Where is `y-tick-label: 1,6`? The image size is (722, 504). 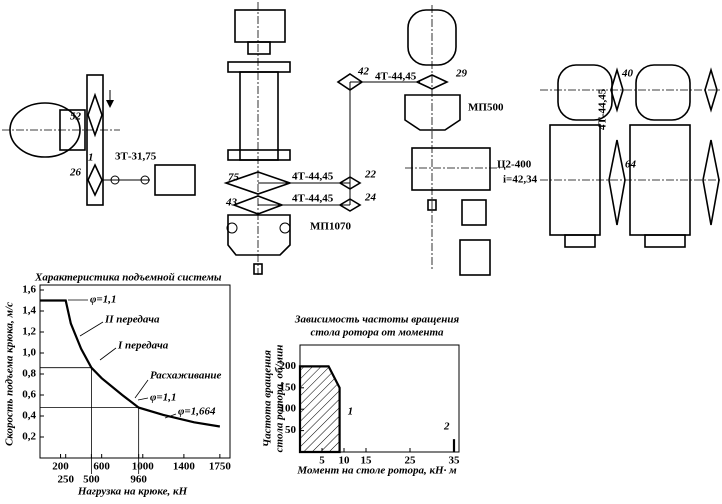
y-tick-label: 1,6 is located at coordinates (29, 290).